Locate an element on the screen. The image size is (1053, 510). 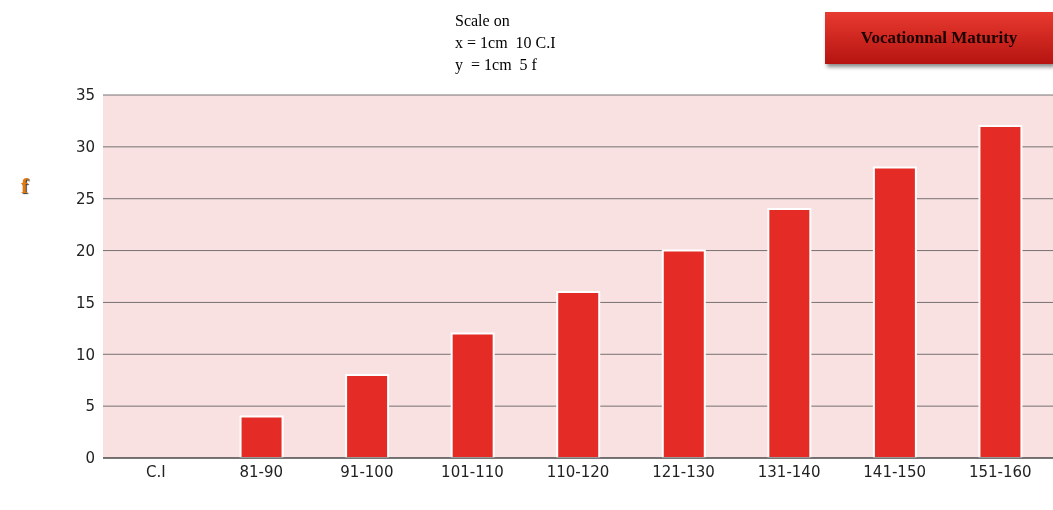
y-tick-label: 15 is located at coordinates (85, 302).